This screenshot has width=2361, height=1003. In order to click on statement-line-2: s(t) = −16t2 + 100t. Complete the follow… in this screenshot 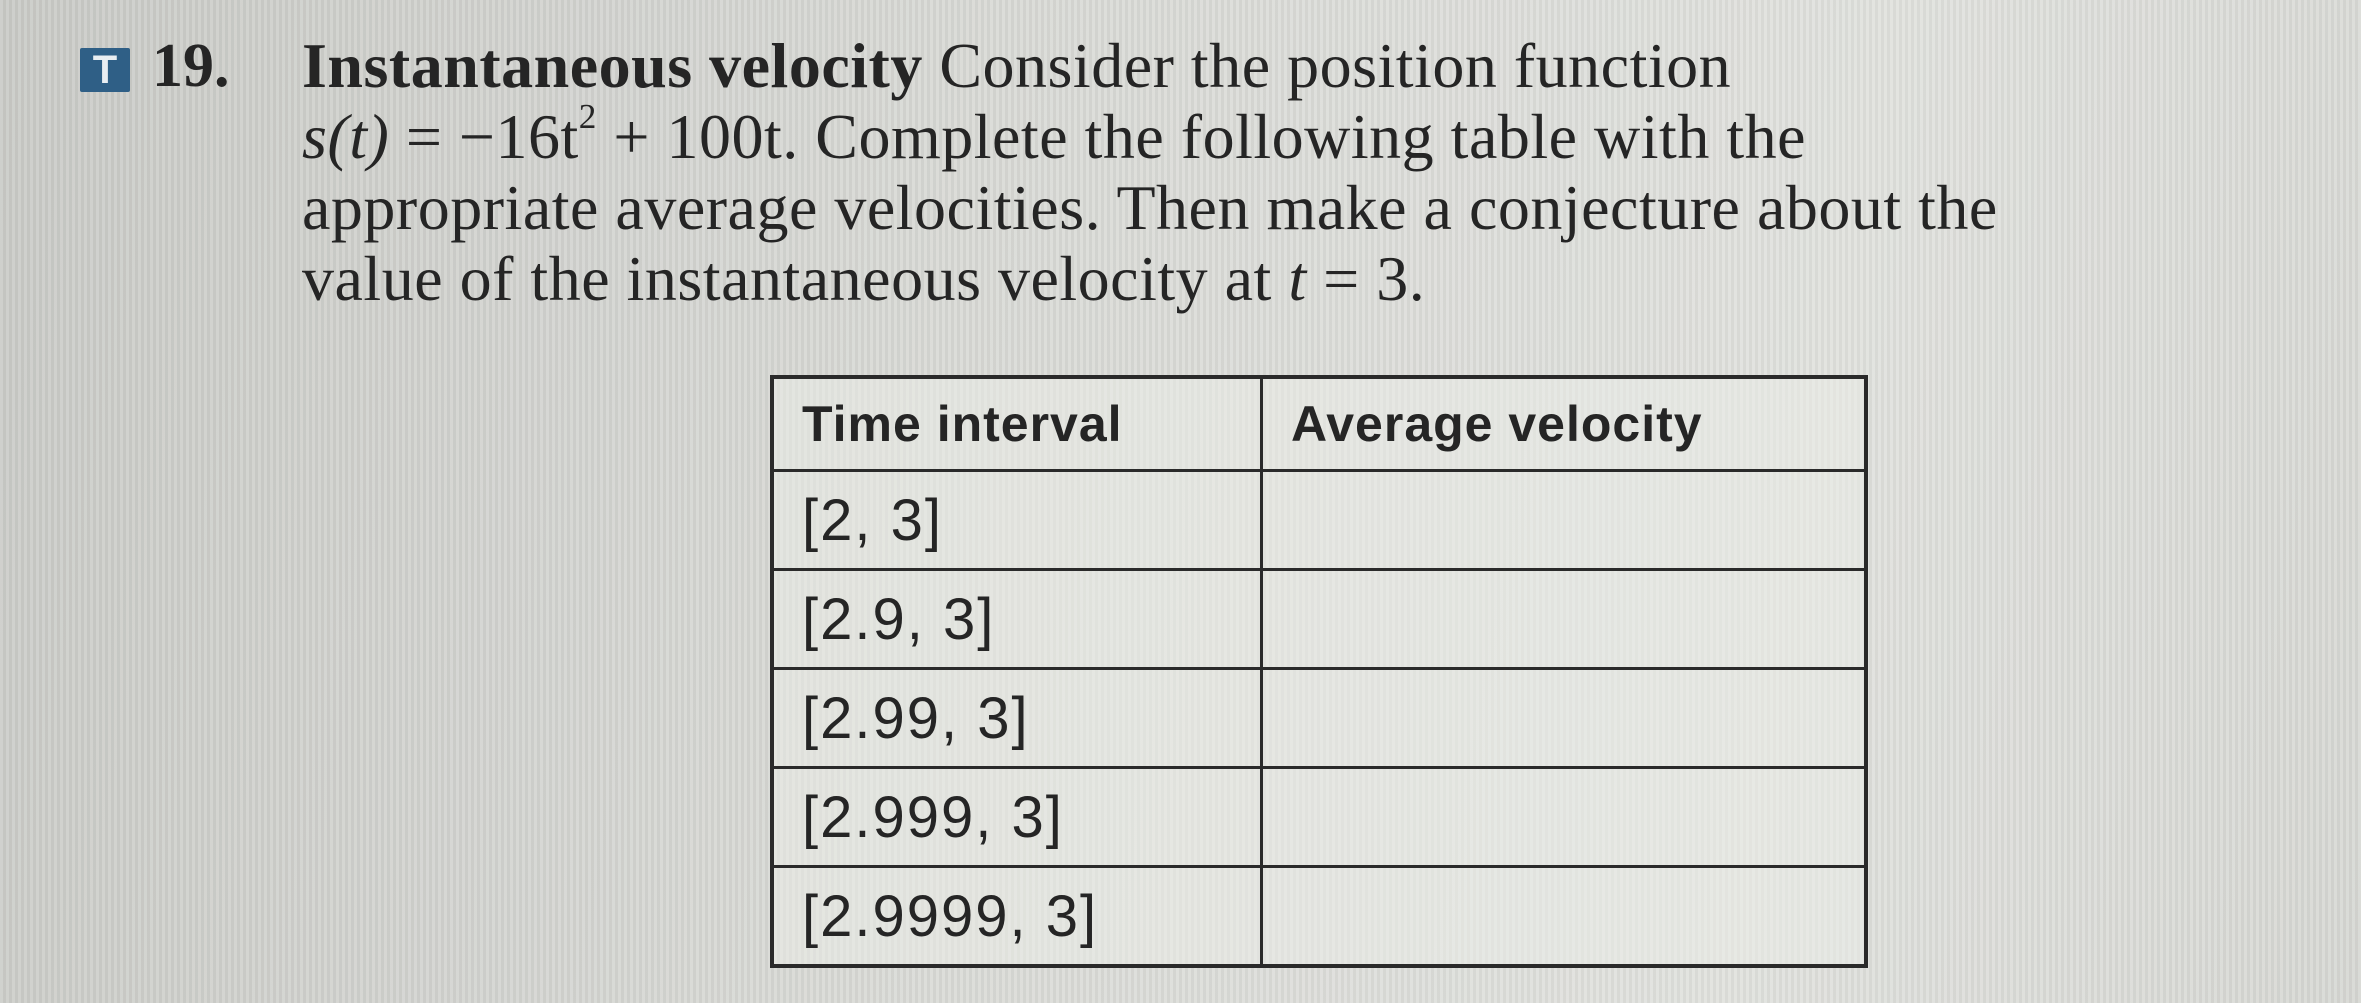, I will do `click(1317, 135)`.